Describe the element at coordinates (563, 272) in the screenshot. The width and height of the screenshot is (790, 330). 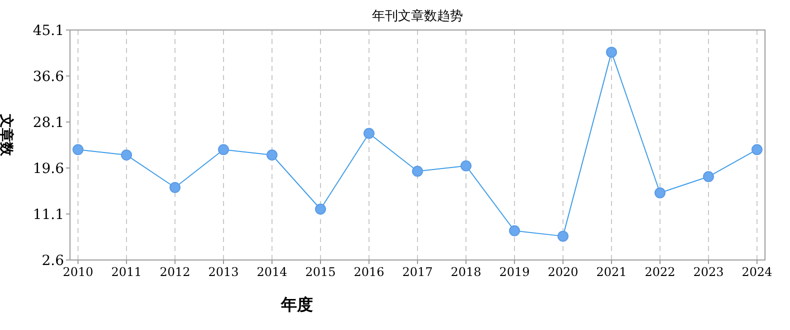
I see `x-tick-label: 2020` at that location.